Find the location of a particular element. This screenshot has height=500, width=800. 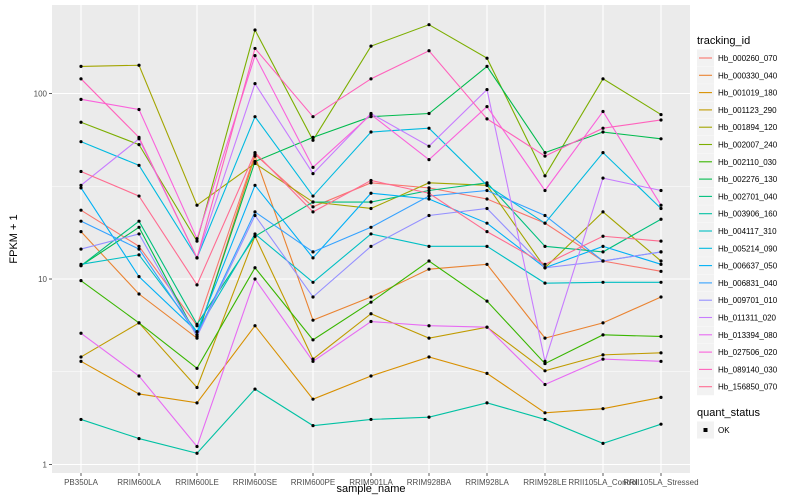

legend-label: Hb_002110_030 is located at coordinates (747, 162).